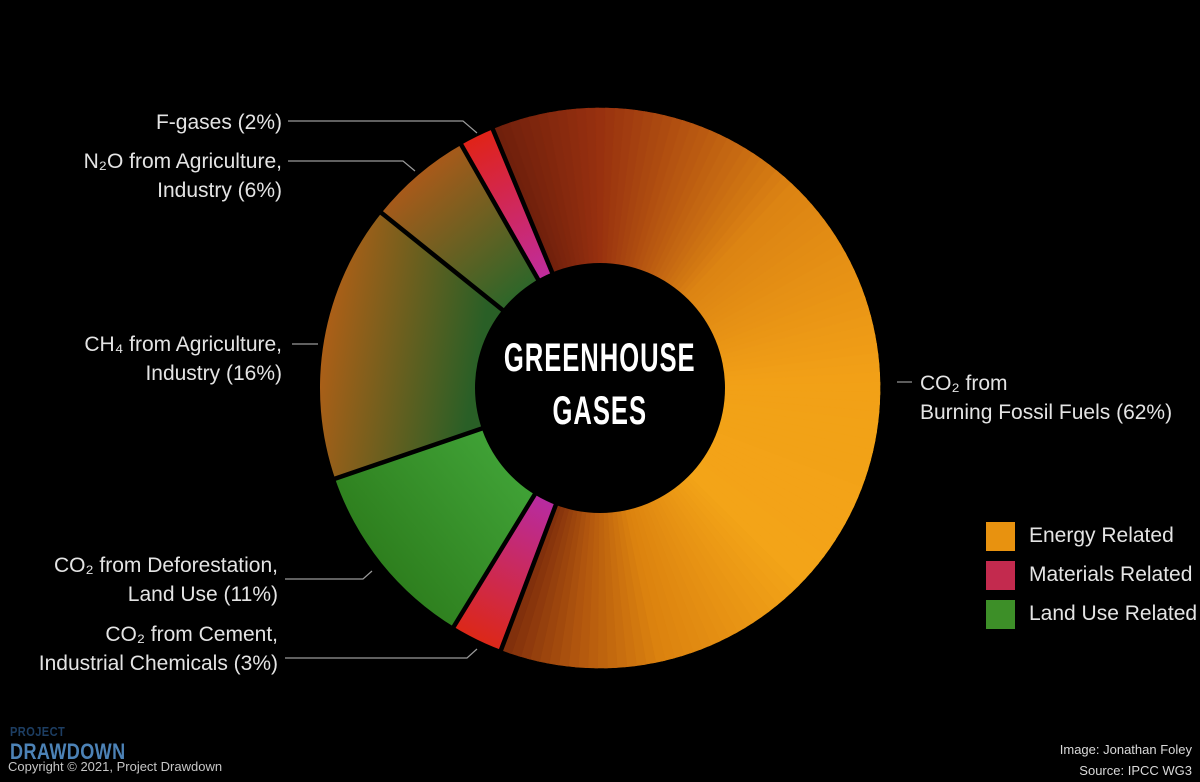  I want to click on legend-item-landuse: Land Use Related, so click(1091, 614).